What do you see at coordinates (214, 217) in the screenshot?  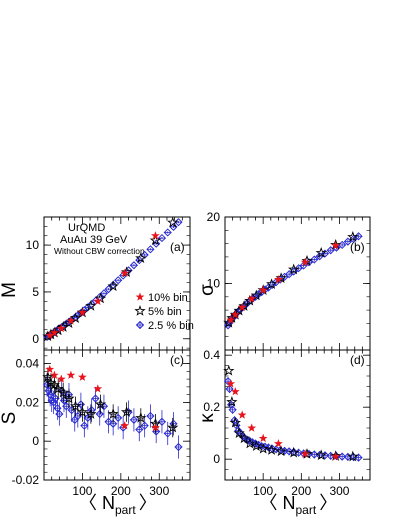 I see `y-tick-label: 20` at bounding box center [214, 217].